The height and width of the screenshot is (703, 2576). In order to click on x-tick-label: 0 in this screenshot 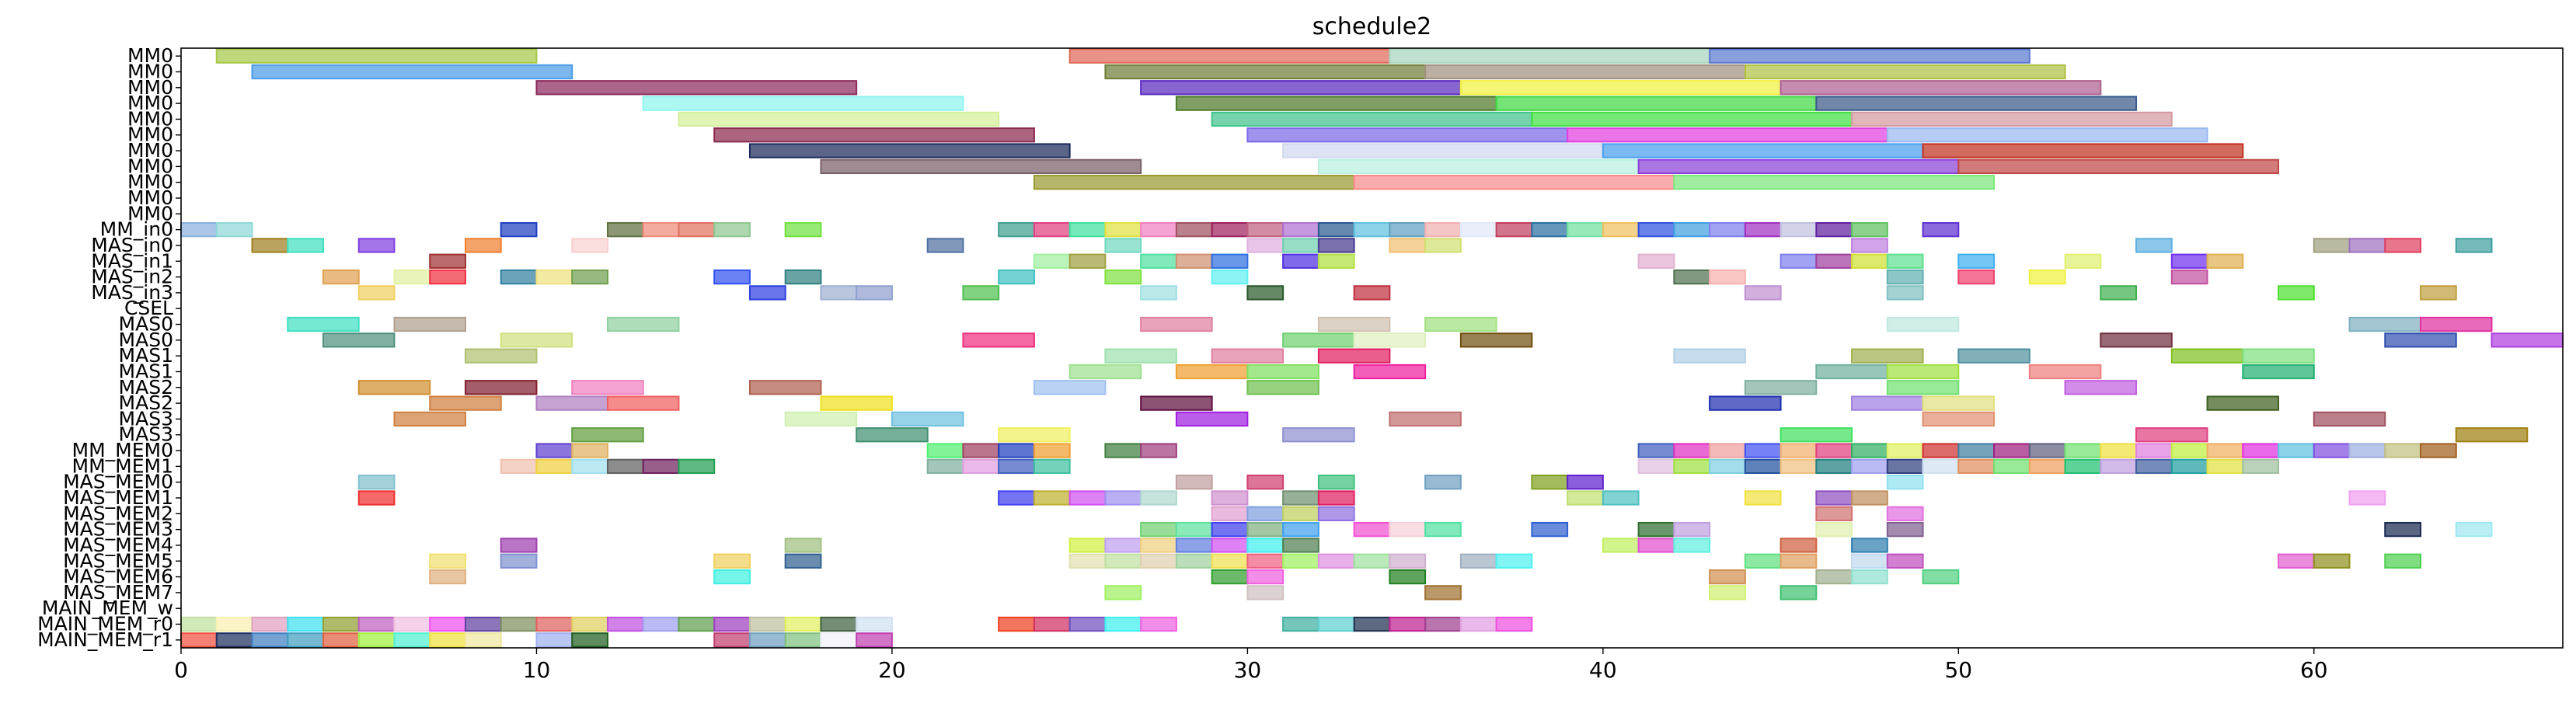, I will do `click(181, 670)`.